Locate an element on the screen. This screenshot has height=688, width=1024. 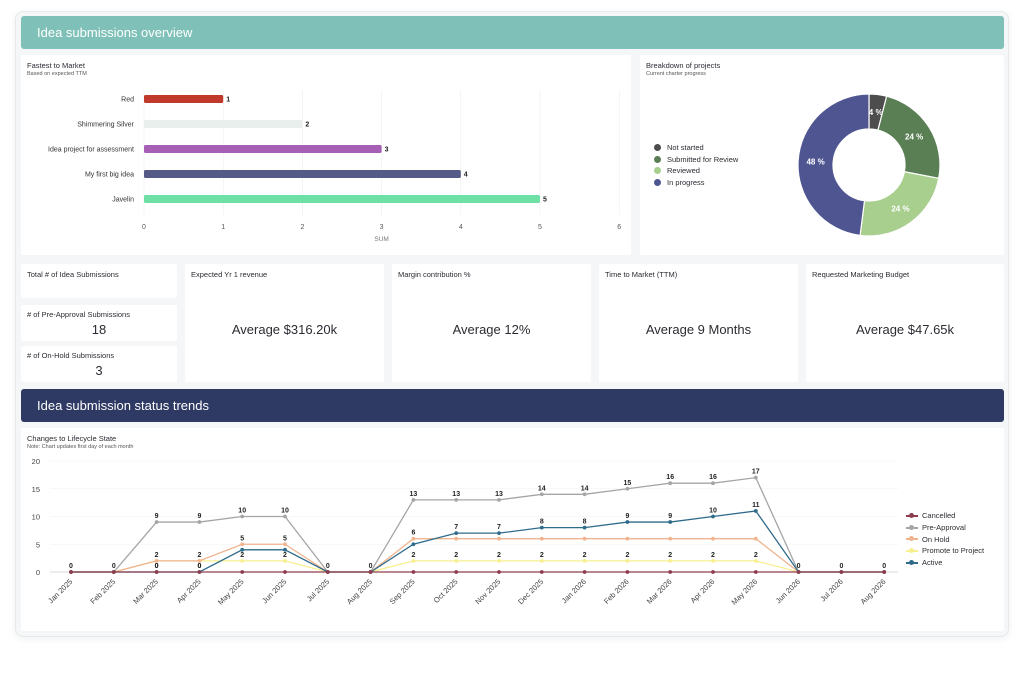
line-y-tick: 15 is located at coordinates (36, 489).